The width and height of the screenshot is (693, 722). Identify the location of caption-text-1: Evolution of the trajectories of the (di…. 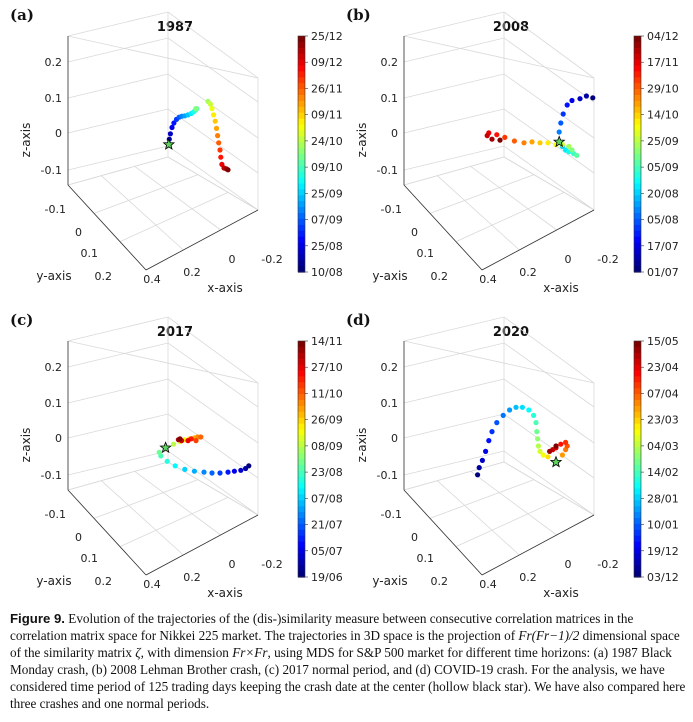
(322, 627).